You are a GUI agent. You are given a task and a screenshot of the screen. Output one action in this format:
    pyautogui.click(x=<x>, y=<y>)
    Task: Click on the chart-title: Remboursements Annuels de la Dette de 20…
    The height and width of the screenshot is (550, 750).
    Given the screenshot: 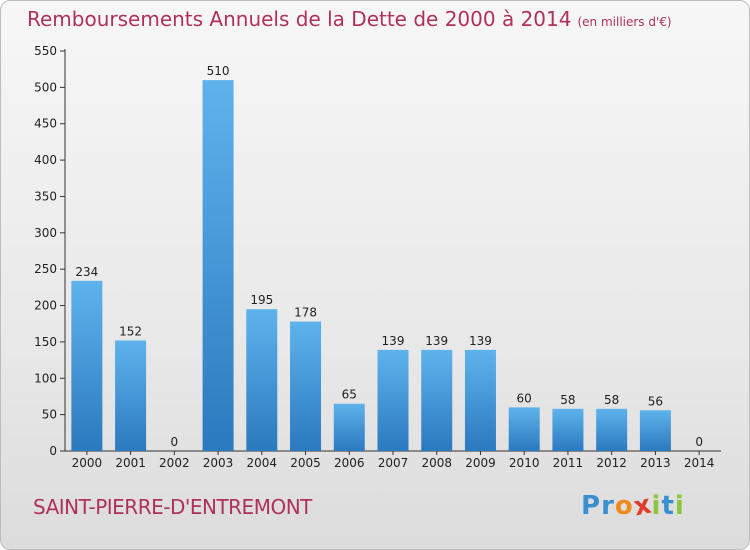 What is the action you would take?
    pyautogui.click(x=349, y=19)
    